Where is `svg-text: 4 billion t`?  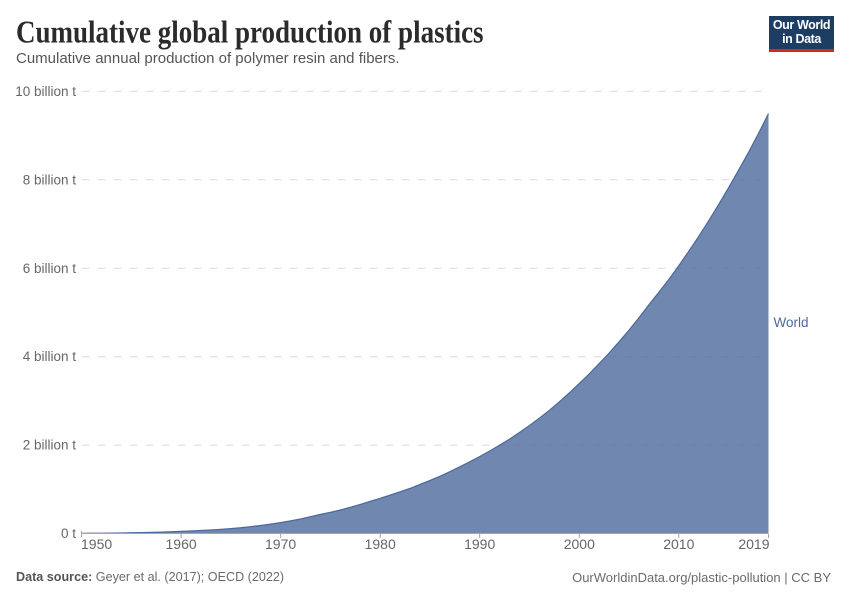
svg-text: 4 billion t is located at coordinates (50, 356).